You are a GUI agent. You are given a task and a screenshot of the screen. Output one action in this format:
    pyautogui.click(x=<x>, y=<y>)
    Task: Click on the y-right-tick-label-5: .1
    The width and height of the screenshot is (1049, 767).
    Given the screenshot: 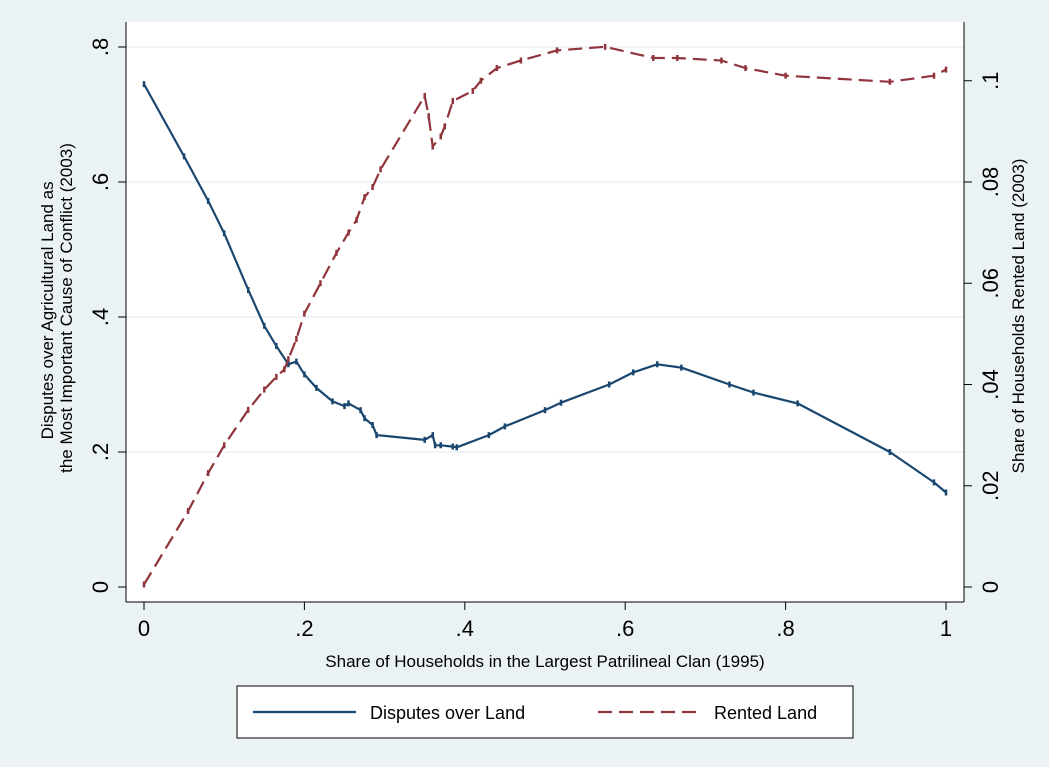 What is the action you would take?
    pyautogui.click(x=990, y=81)
    